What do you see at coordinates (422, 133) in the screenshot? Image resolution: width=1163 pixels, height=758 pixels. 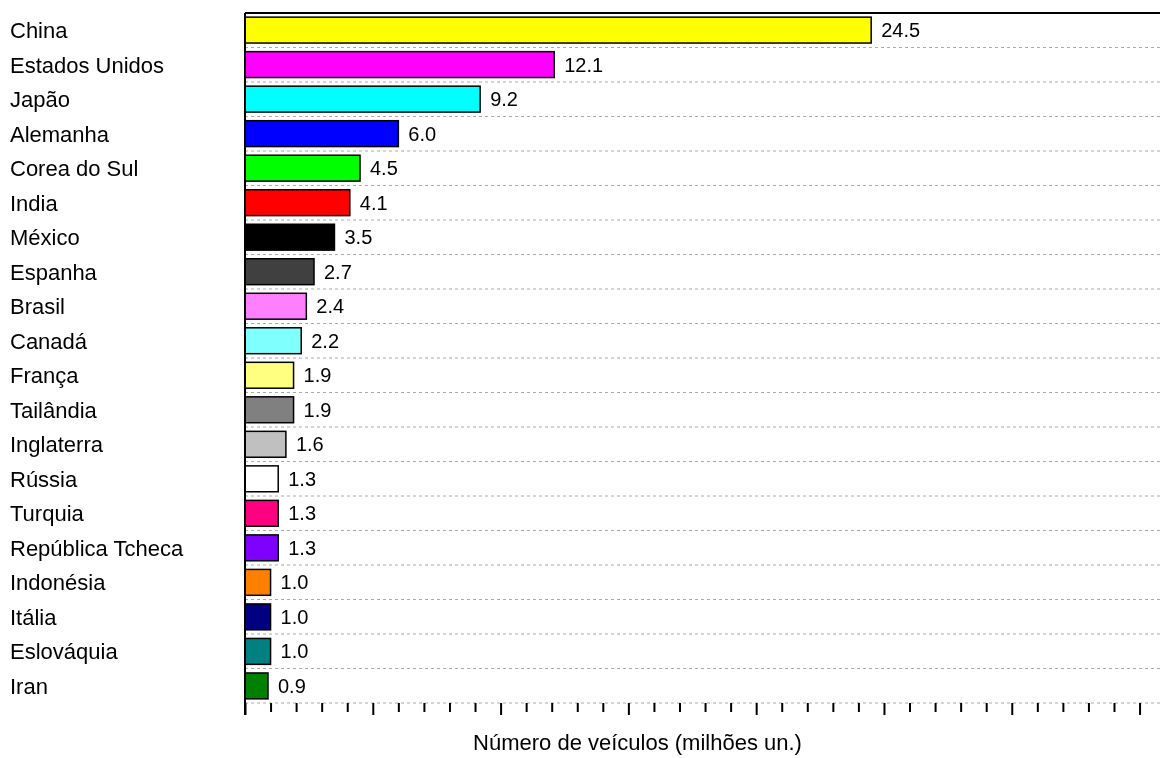 I see `data-label: 6.0` at bounding box center [422, 133].